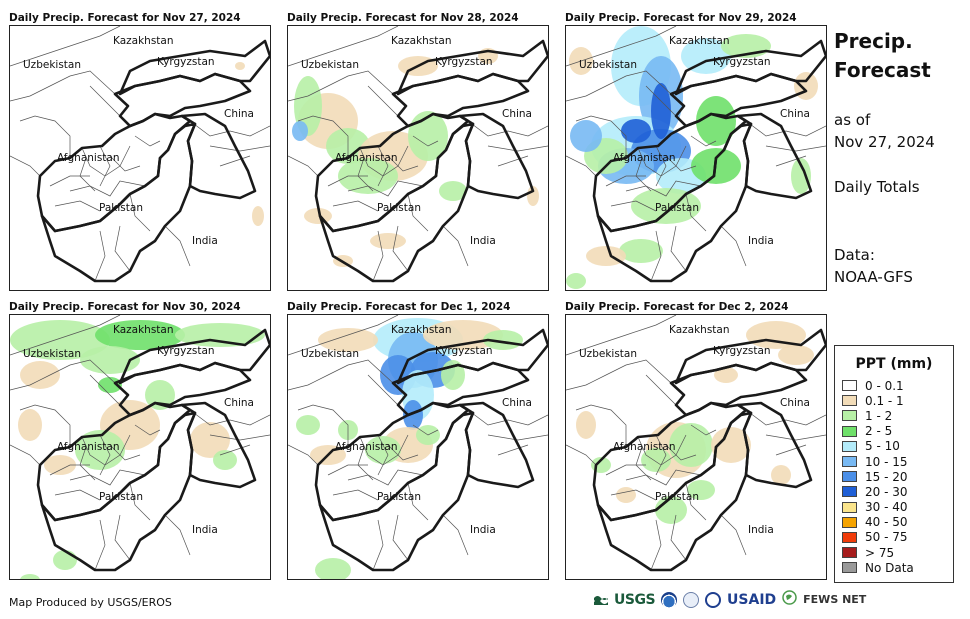 Image resolution: width=970 pixels, height=619 pixels. What do you see at coordinates (125, 307) in the screenshot?
I see `panel-title: Daily Precip. Forecast for Nov 30, 2024` at bounding box center [125, 307].